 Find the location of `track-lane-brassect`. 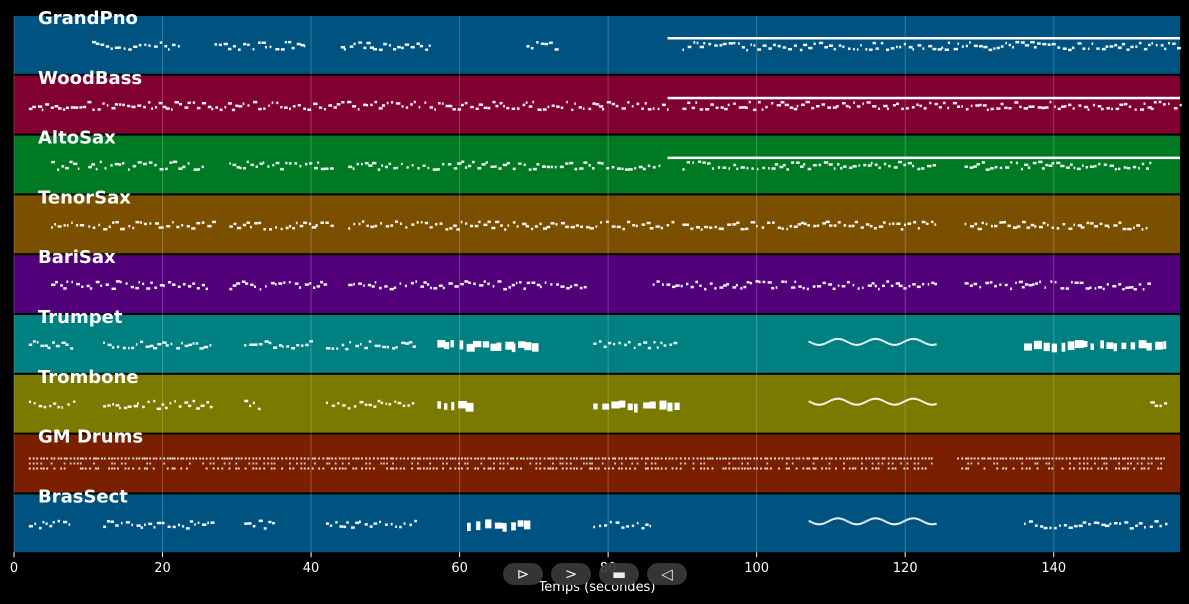

track-lane-brassect is located at coordinates (597, 523).